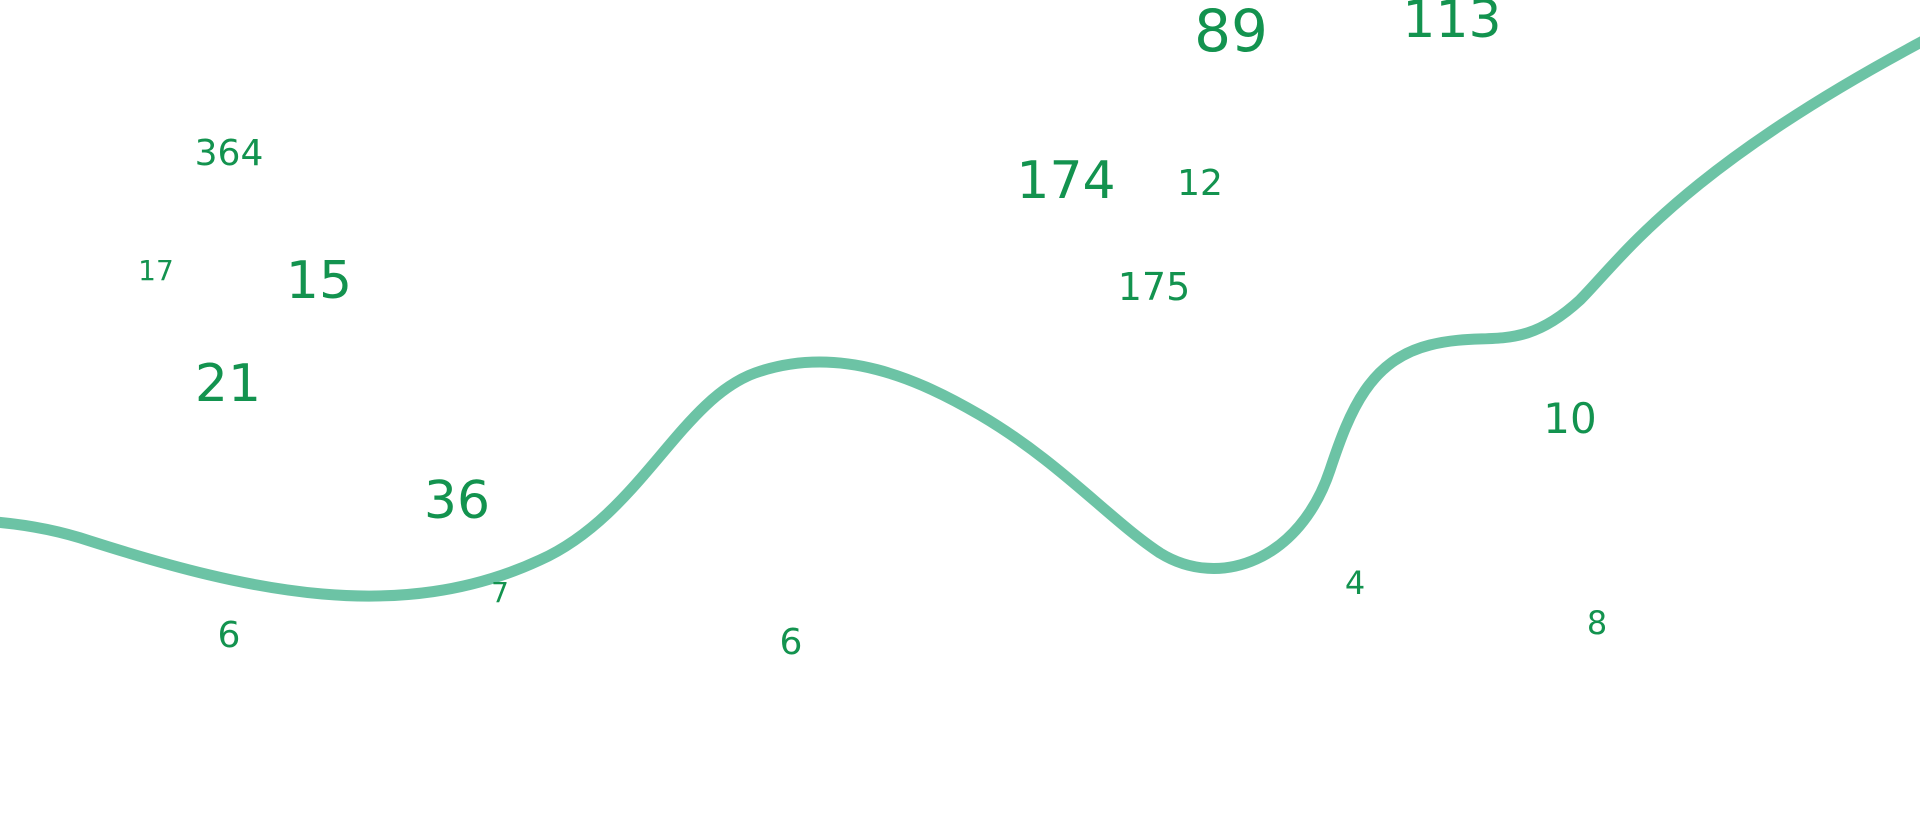  Describe the element at coordinates (1597, 623) in the screenshot. I see `number-label: 8` at that location.